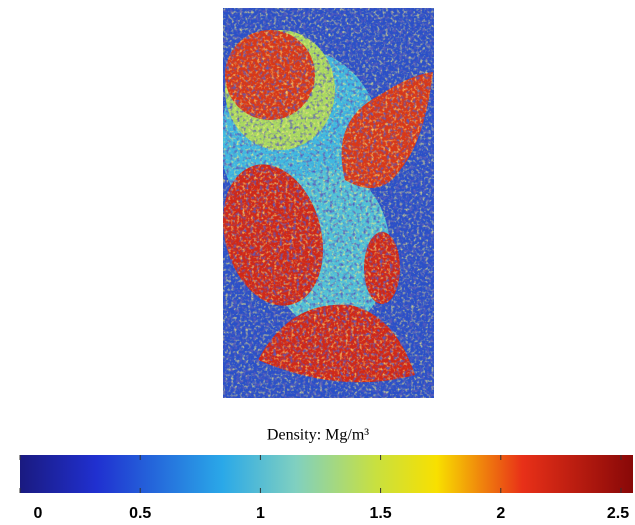 The width and height of the screenshot is (635, 525). I want to click on colorbar-tick-label: 2, so click(500, 513).